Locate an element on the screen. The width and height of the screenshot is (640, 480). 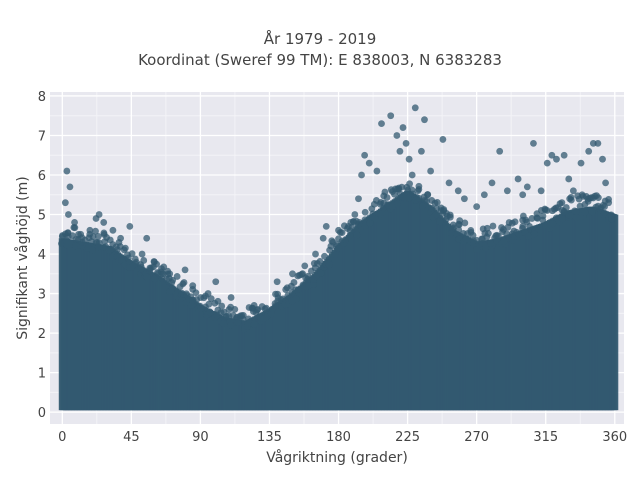
x-tick-labels: 0 45 90 135 180 225 270 315 360 is located at coordinates (342, 437).